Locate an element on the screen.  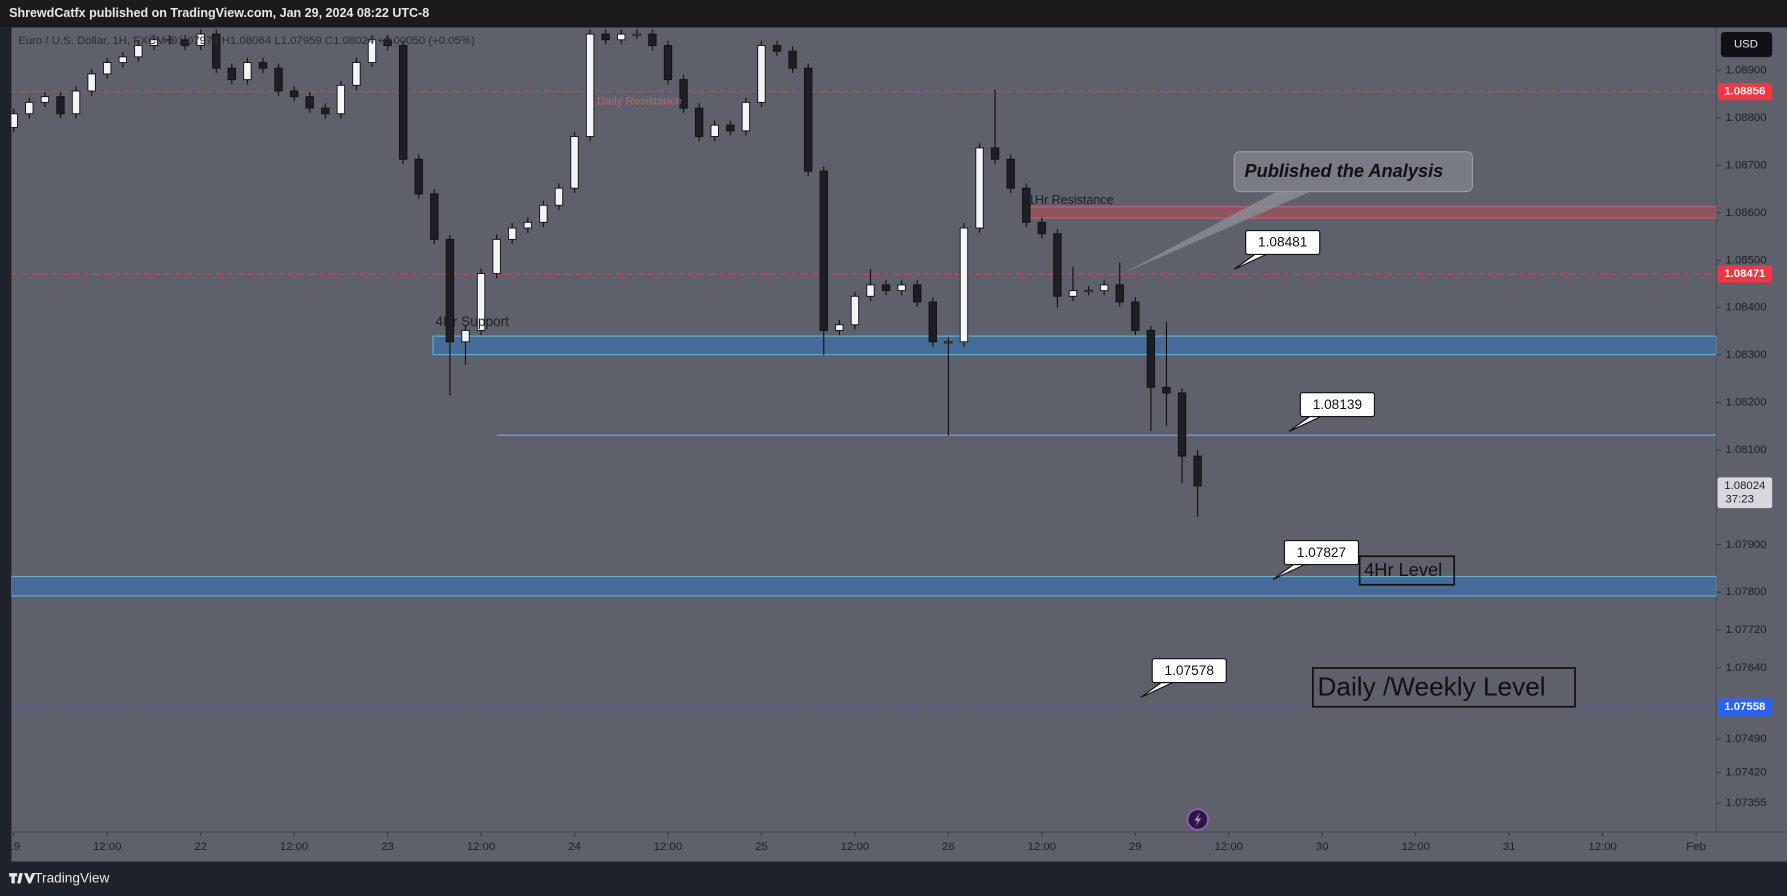
callout-label: 1.07827 is located at coordinates (1321, 552).